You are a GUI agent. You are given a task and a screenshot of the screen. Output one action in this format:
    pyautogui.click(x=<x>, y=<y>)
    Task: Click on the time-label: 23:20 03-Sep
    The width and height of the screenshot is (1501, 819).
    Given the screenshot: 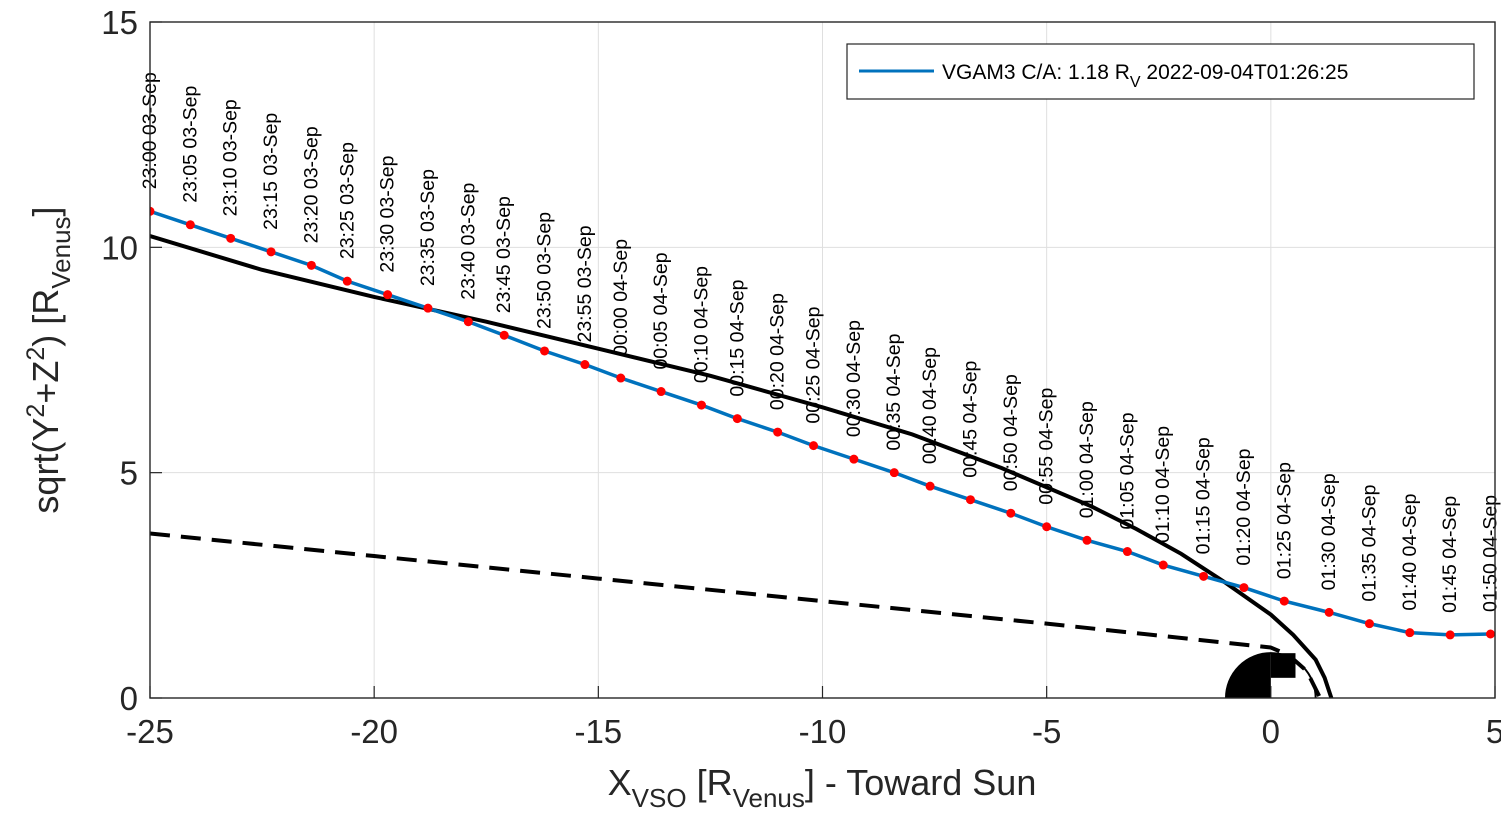 What is the action you would take?
    pyautogui.click(x=311, y=184)
    